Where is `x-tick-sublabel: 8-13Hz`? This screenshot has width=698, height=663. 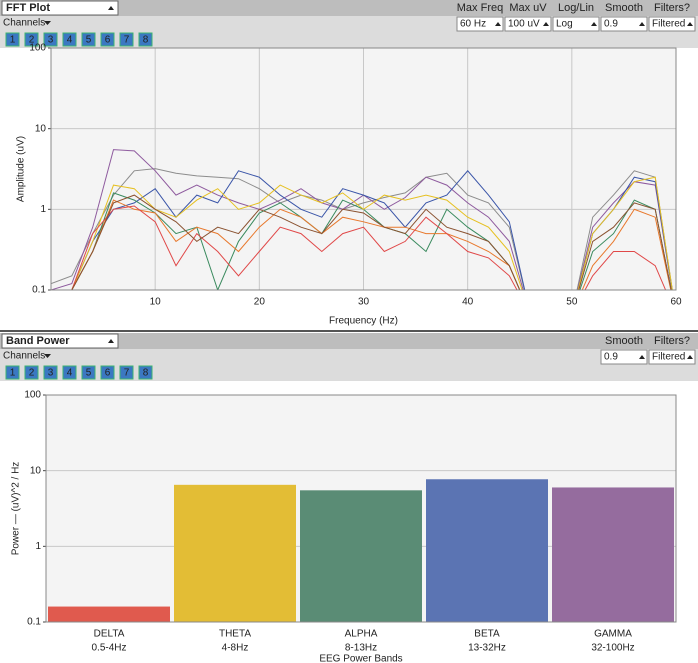
x-tick-sublabel: 8-13Hz is located at coordinates (361, 648).